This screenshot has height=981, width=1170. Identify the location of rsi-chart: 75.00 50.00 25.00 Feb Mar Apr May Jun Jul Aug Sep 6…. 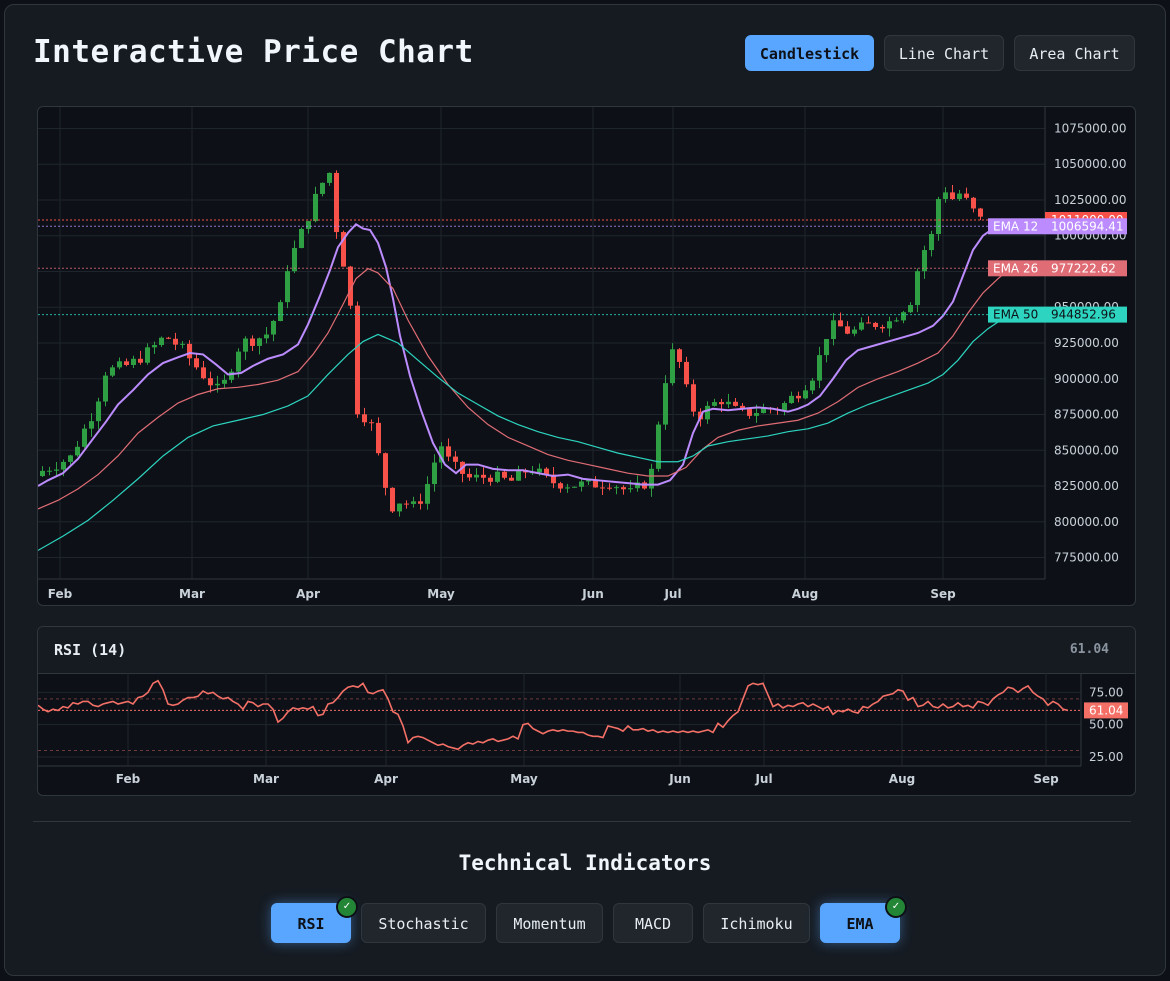
(586, 734).